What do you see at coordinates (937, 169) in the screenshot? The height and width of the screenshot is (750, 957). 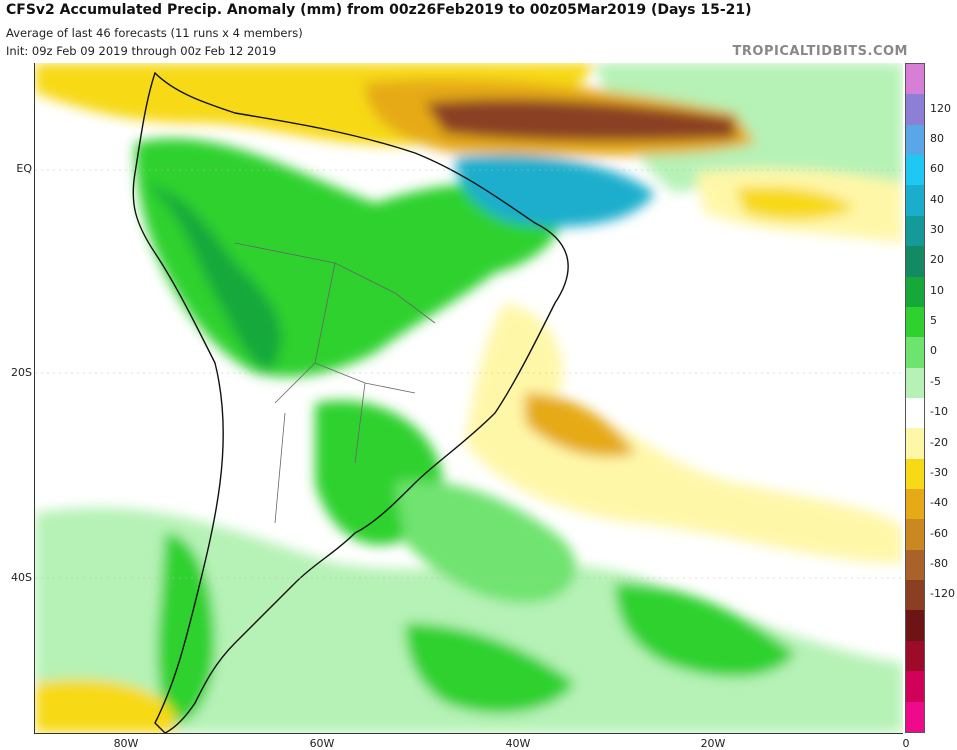 I see `legend-label: 60` at bounding box center [937, 169].